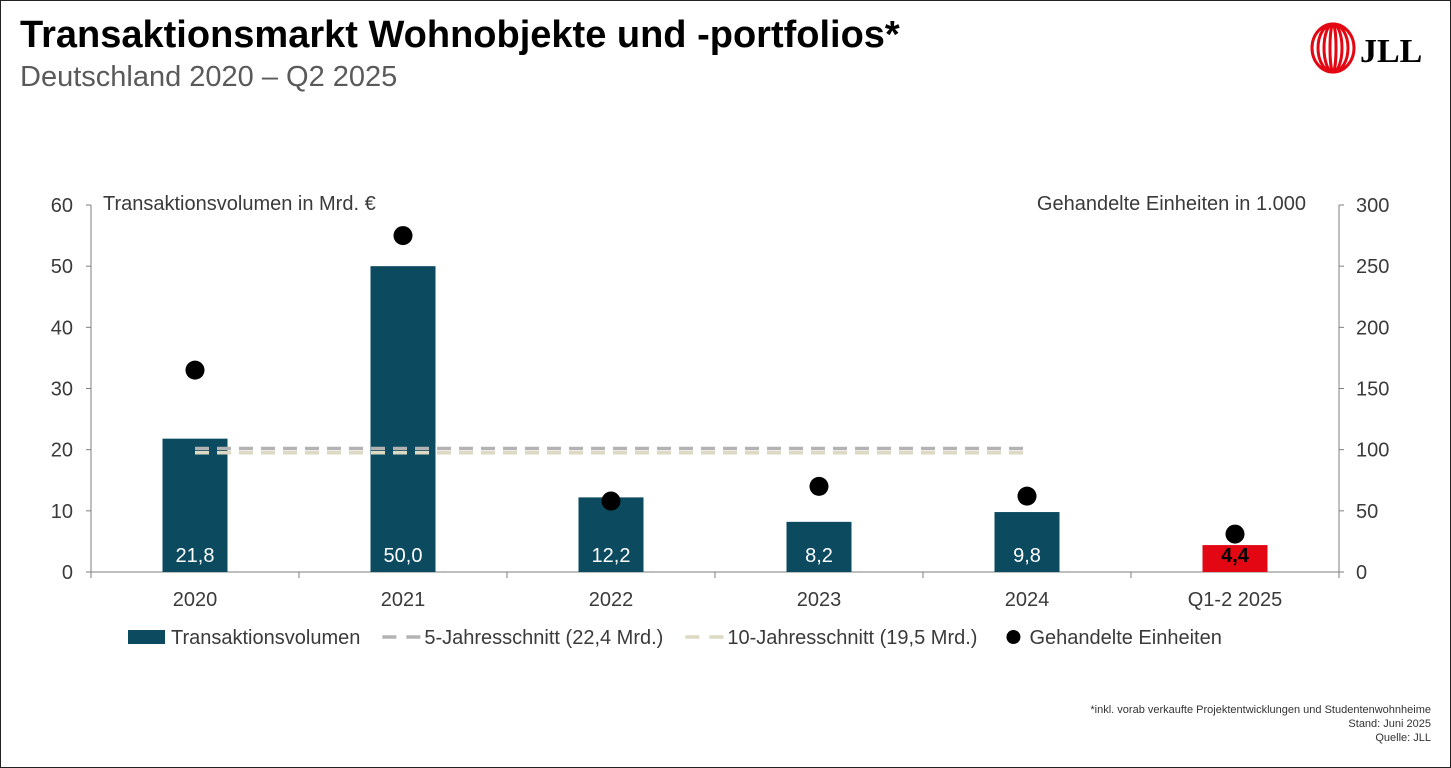  I want to click on bar-data-label: 50,0, so click(403, 556).